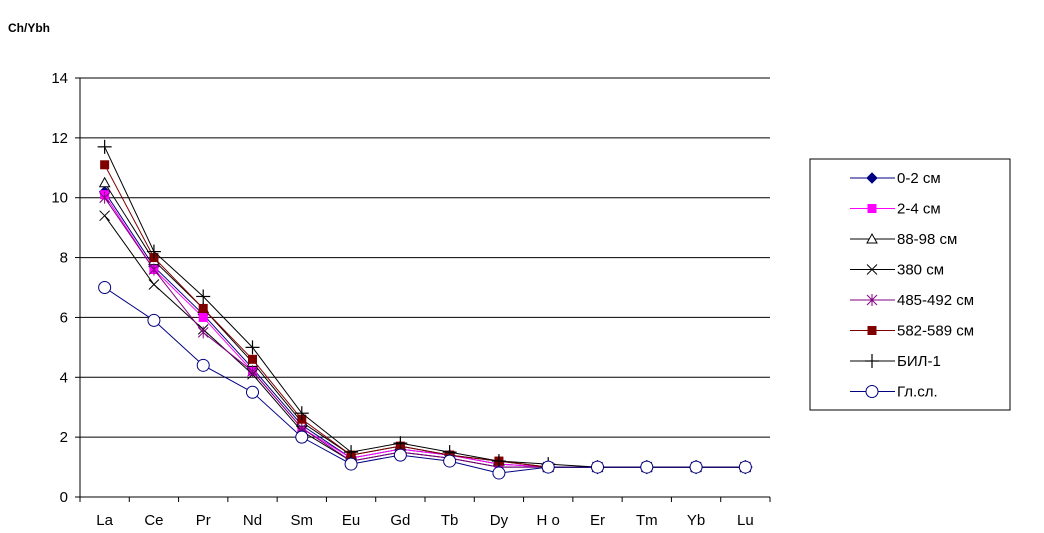 The width and height of the screenshot is (1044, 533). What do you see at coordinates (64, 258) in the screenshot?
I see `y-tick-label: 8` at bounding box center [64, 258].